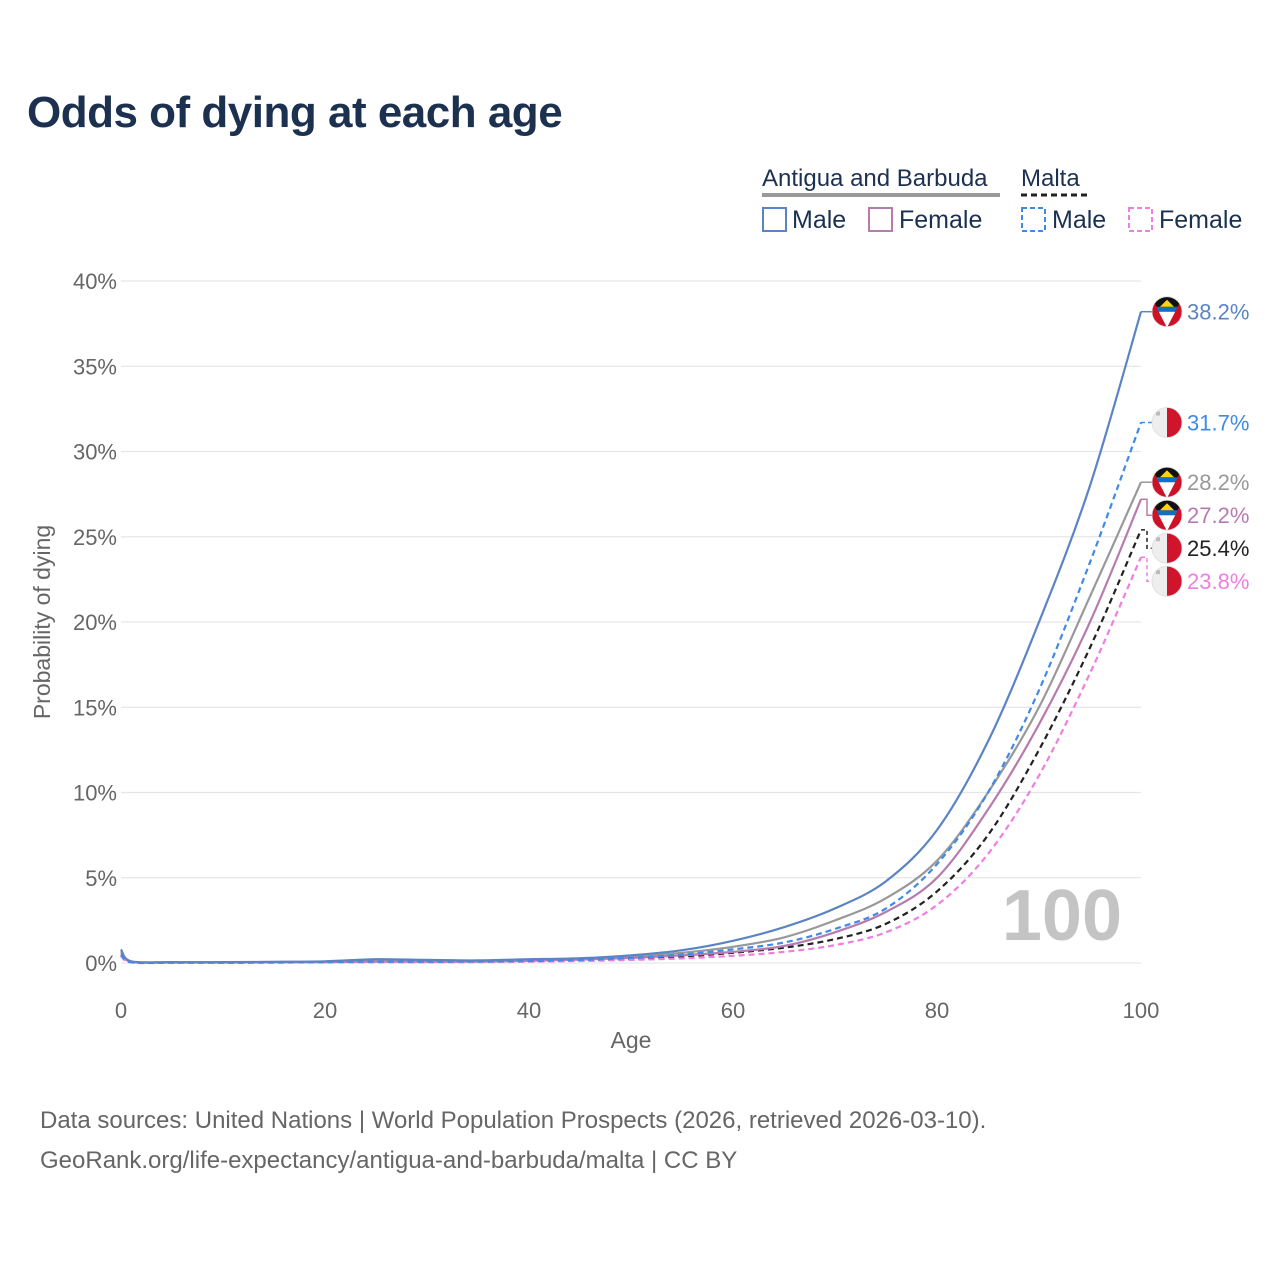  Describe the element at coordinates (95, 452) in the screenshot. I see `y-tick-label: 30%` at that location.